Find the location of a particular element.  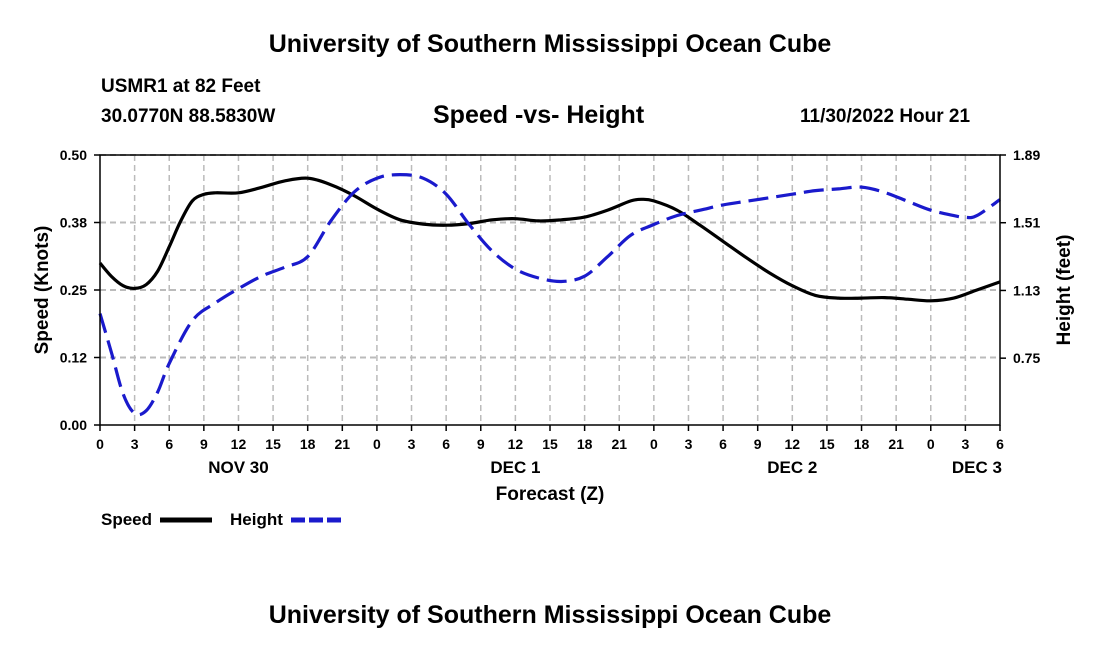

y2-axis-label: Height (feet) is located at coordinates (1064, 290).